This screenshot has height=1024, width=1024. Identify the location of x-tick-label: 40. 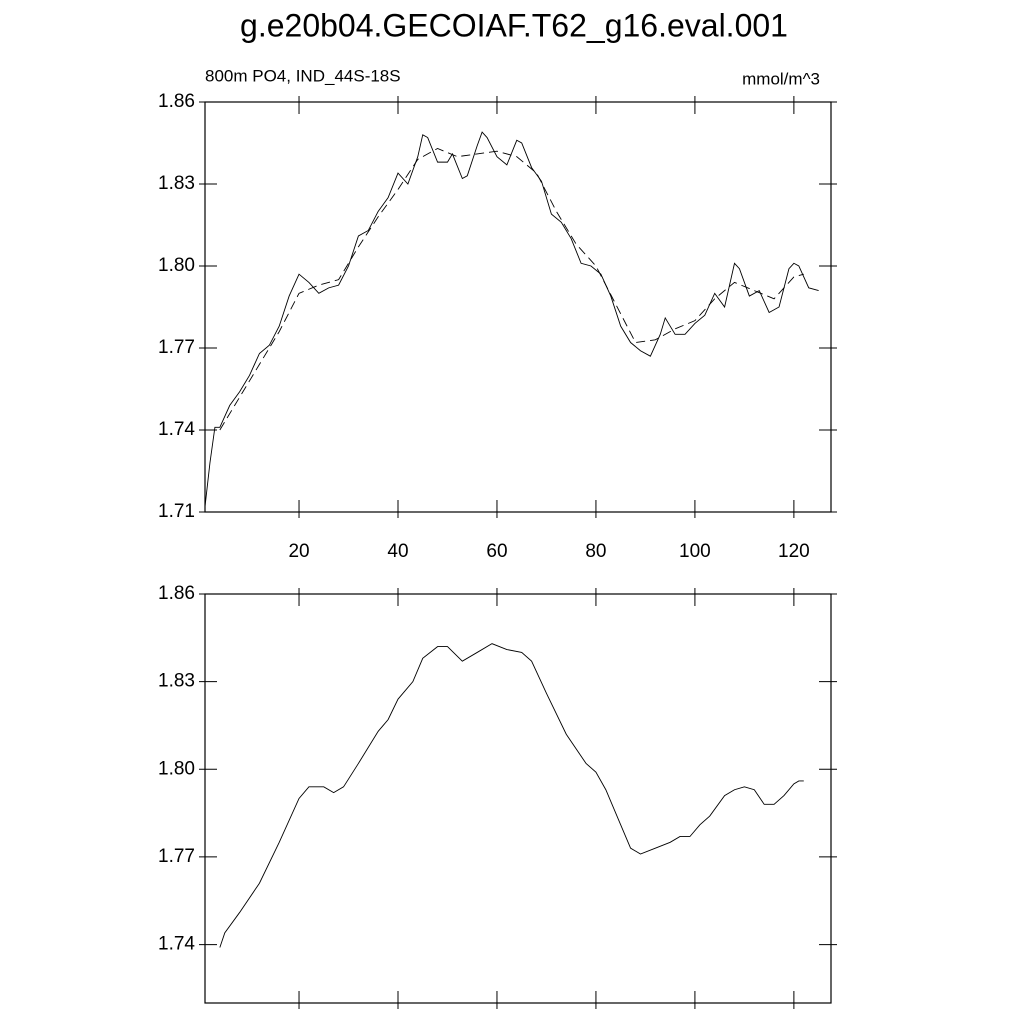
(397, 551).